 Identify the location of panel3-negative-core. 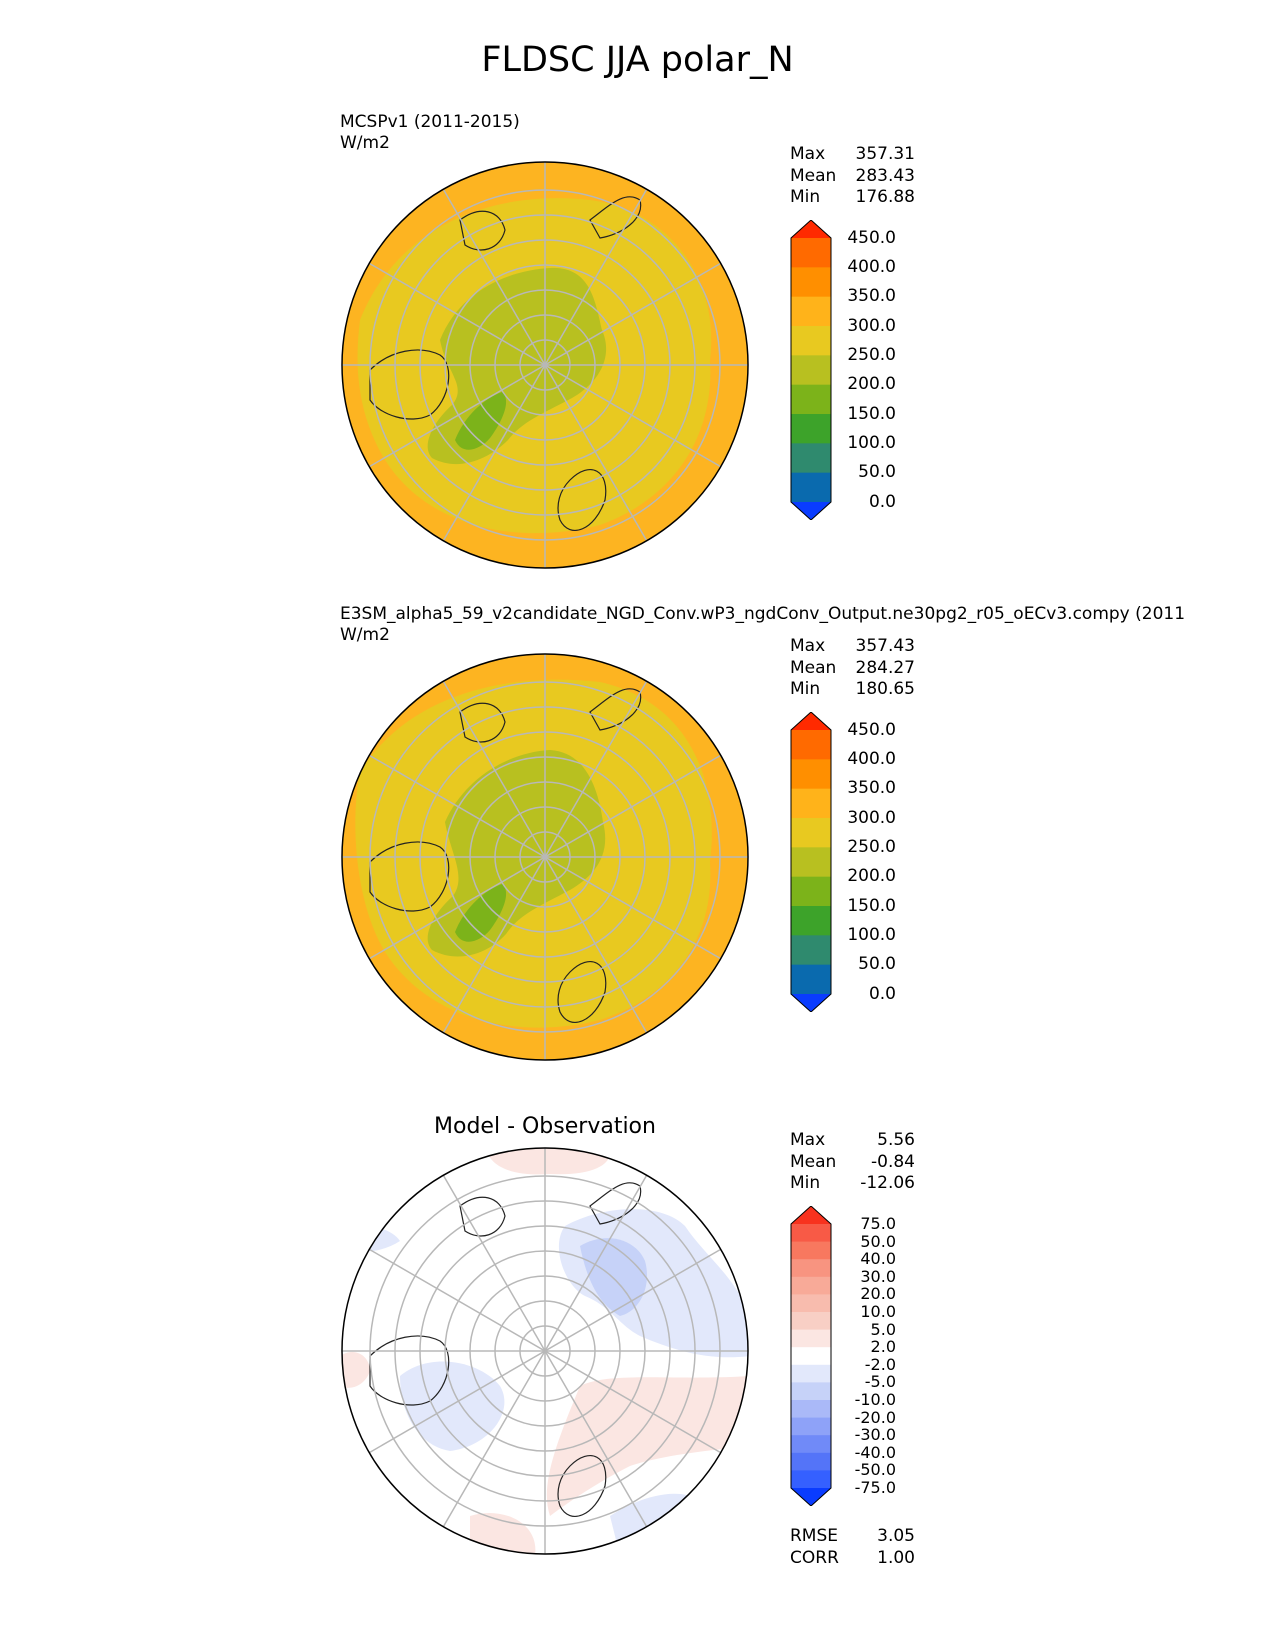
(614, 1277).